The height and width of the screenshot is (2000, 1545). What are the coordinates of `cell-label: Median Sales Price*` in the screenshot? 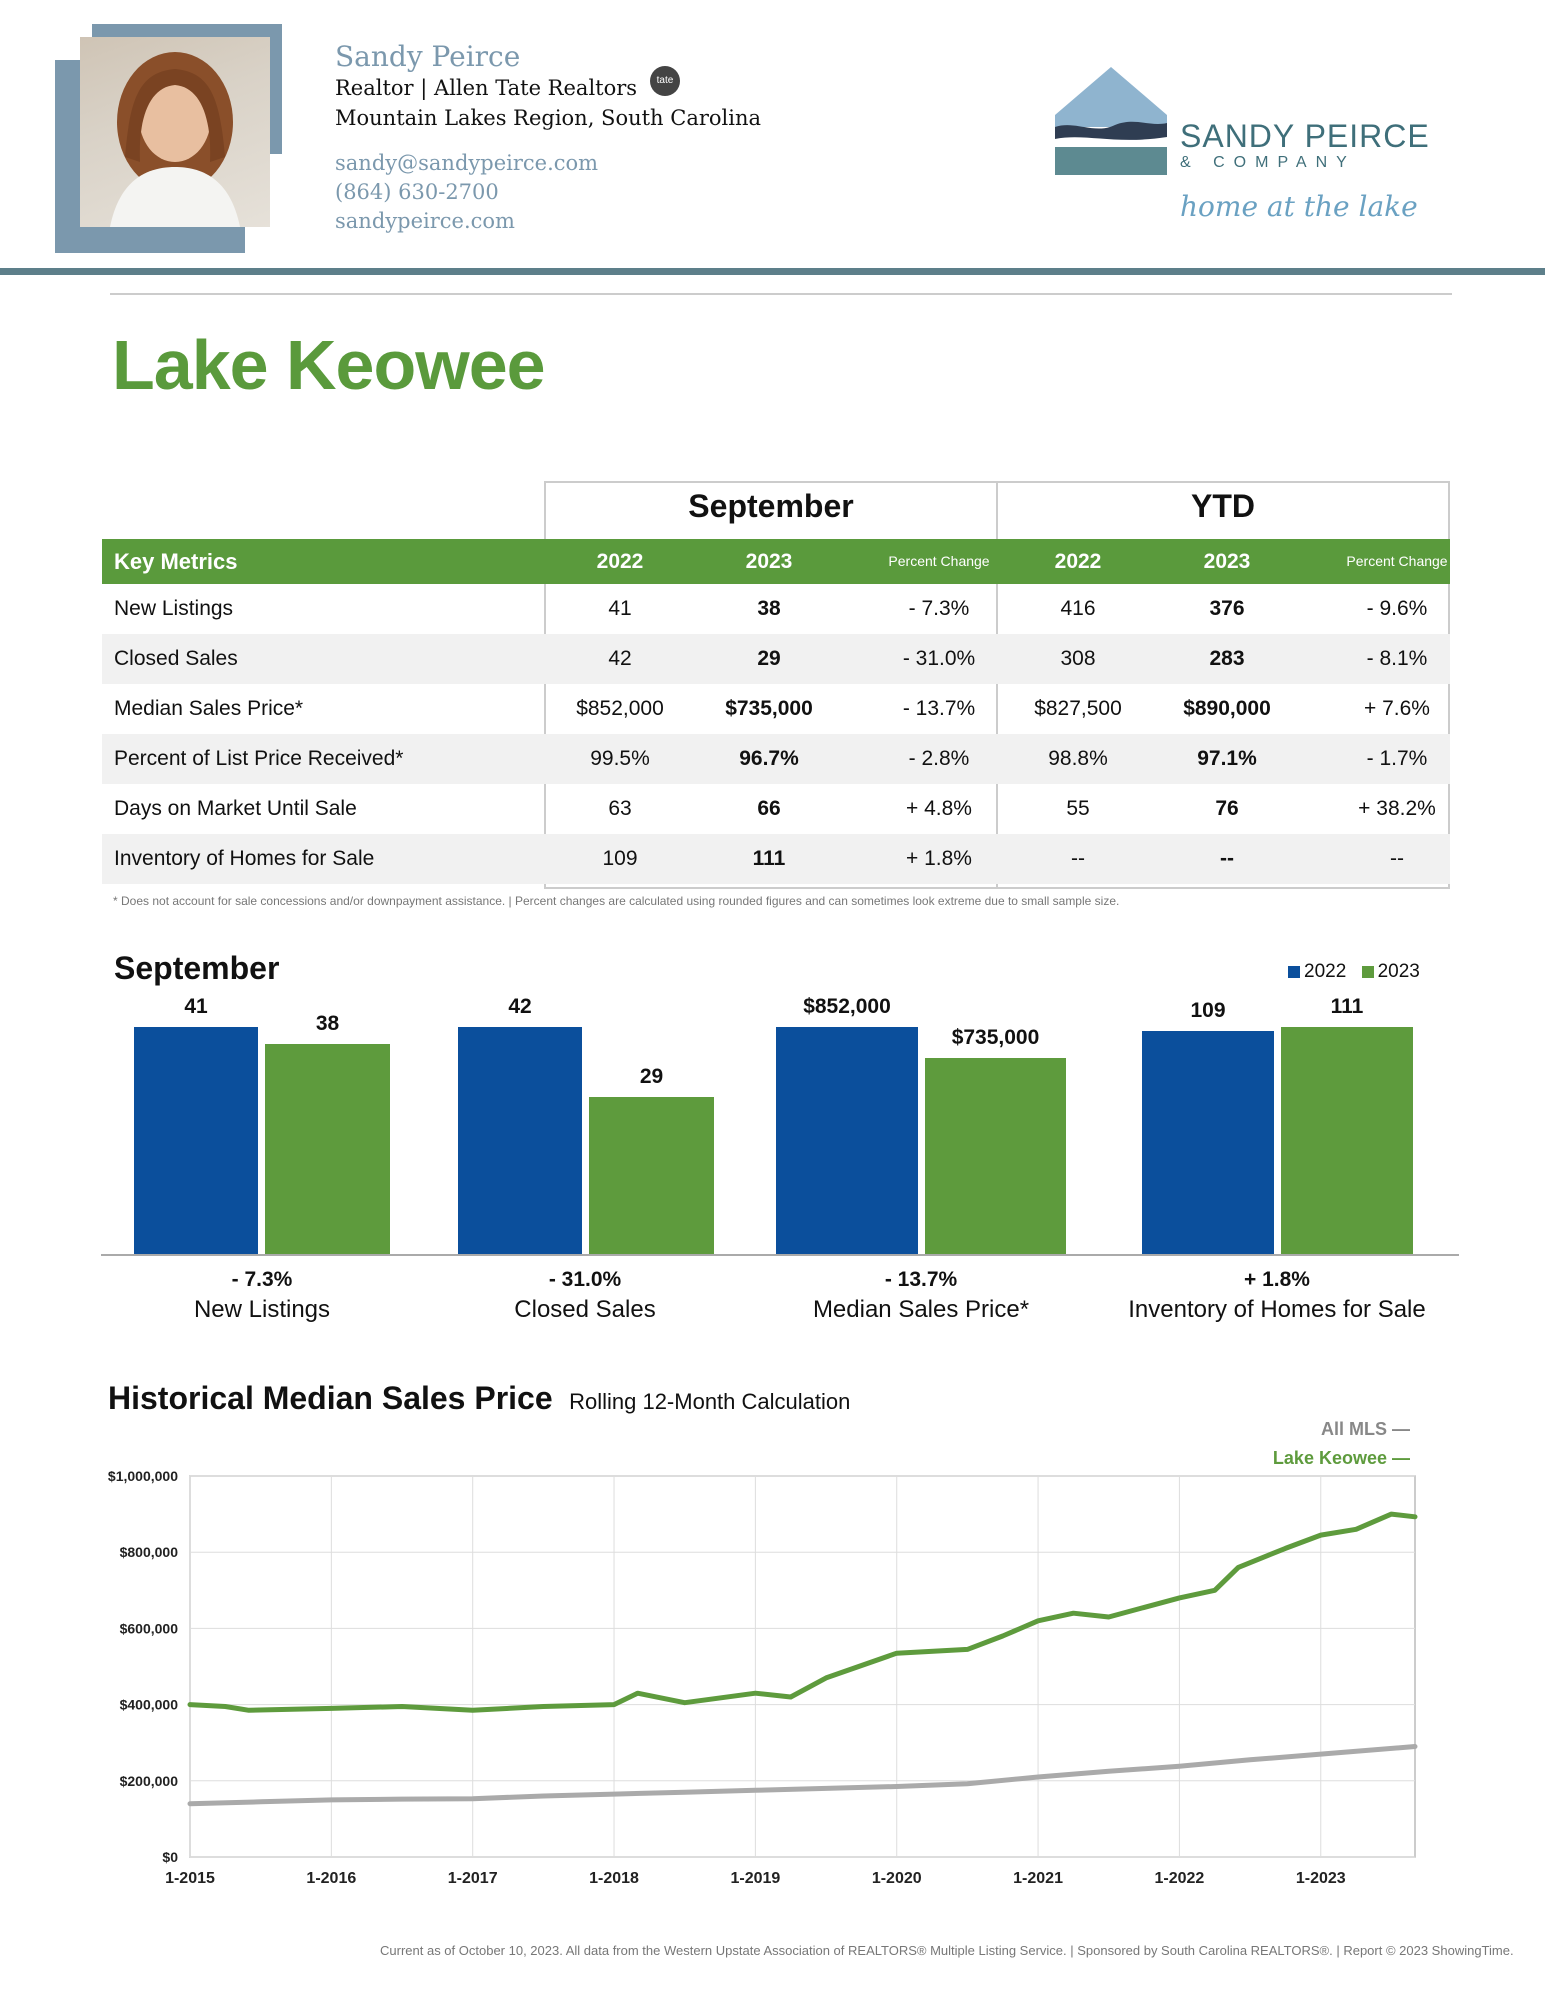 It's located at (209, 708).